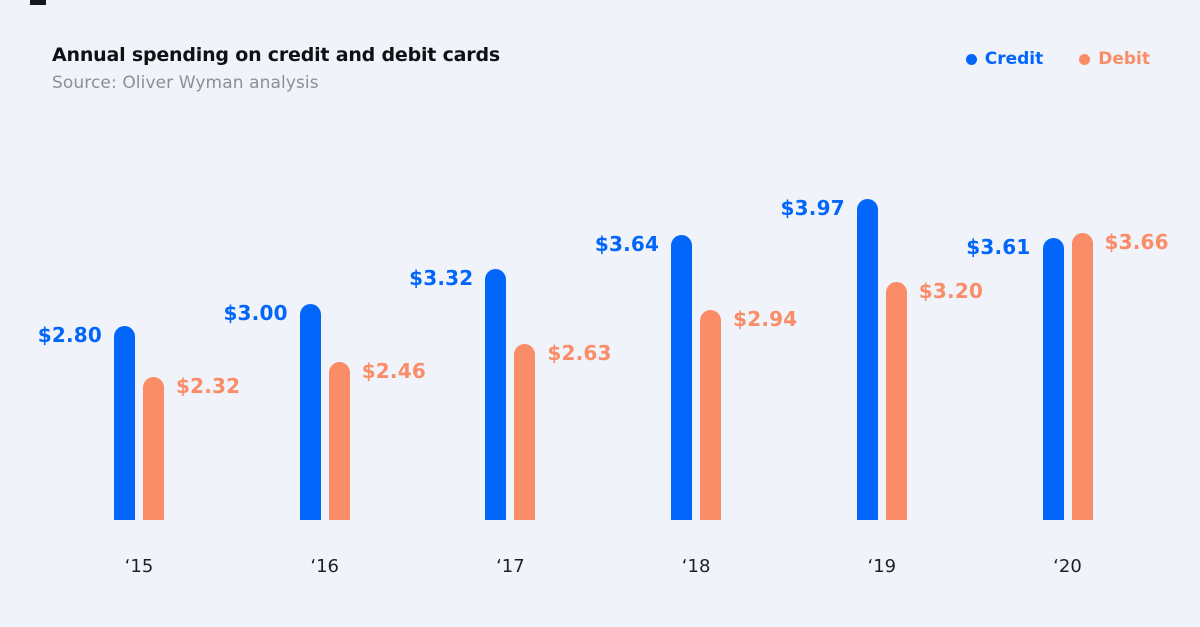 This screenshot has height=627, width=1200. What do you see at coordinates (208, 386) in the screenshot?
I see `debit-value-label: $2.32` at bounding box center [208, 386].